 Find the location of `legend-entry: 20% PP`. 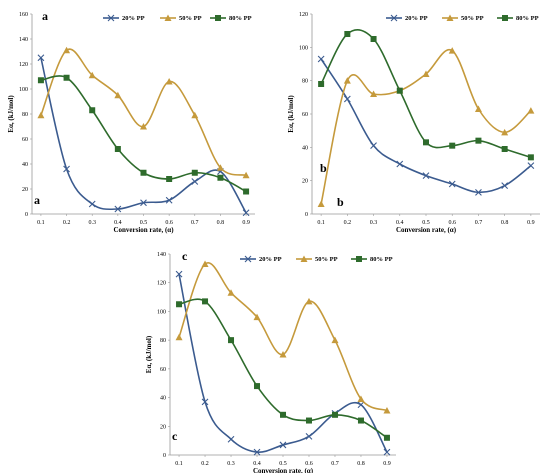

legend-entry: 20% PP is located at coordinates (407, 18).